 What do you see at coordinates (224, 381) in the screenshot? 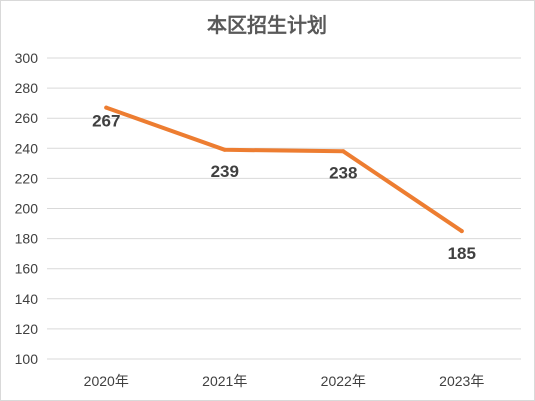
I see `x-tick-label: 2021年` at bounding box center [224, 381].